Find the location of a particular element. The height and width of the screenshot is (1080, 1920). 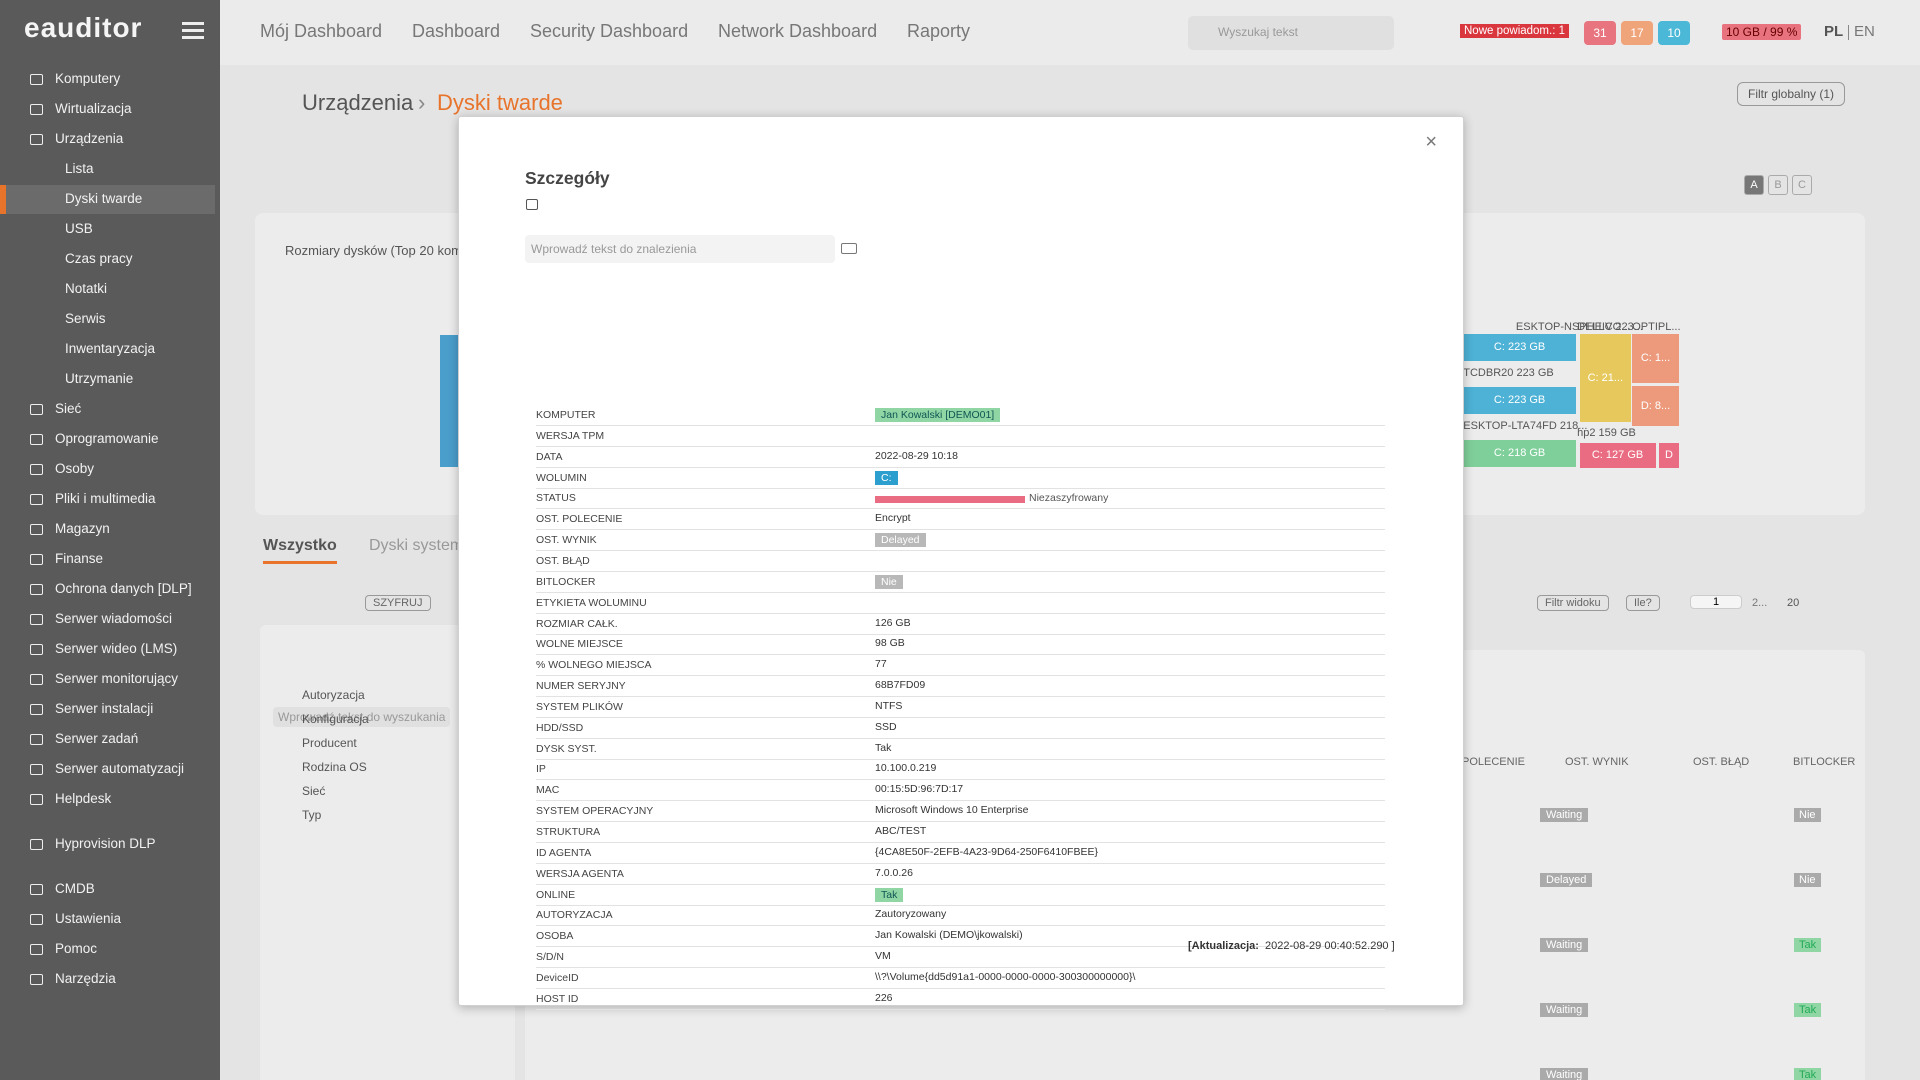

detail-value: Nie is located at coordinates (889, 581).